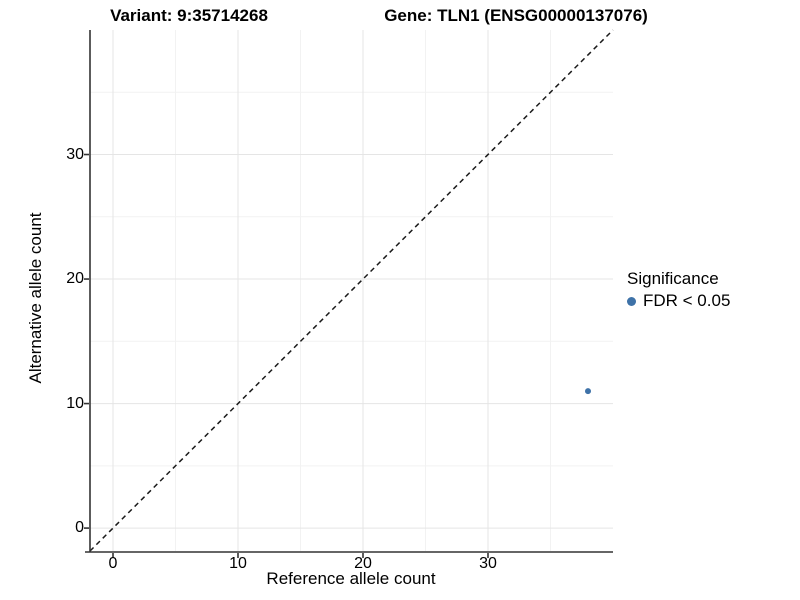  What do you see at coordinates (238, 563) in the screenshot?
I see `x-tick-label: 10` at bounding box center [238, 563].